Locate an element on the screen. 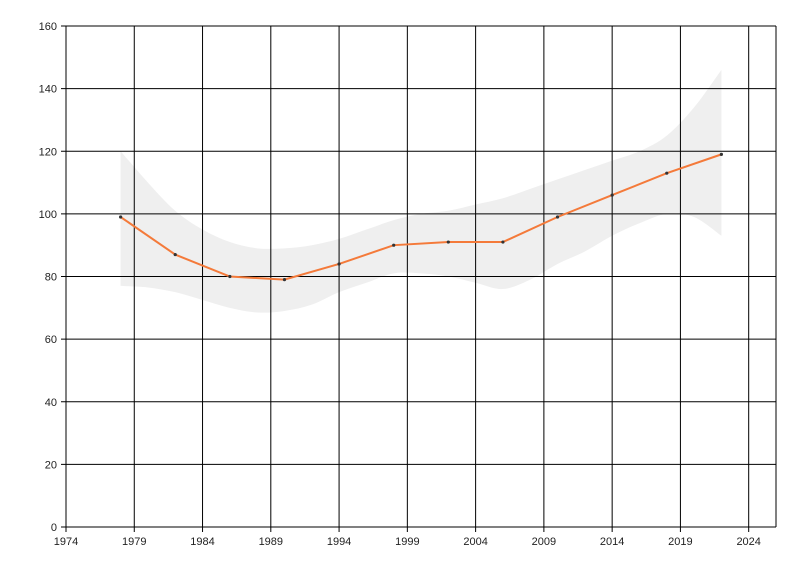 Image resolution: width=800 pixels, height=576 pixels. x-tick-label: 2009 is located at coordinates (544, 542).